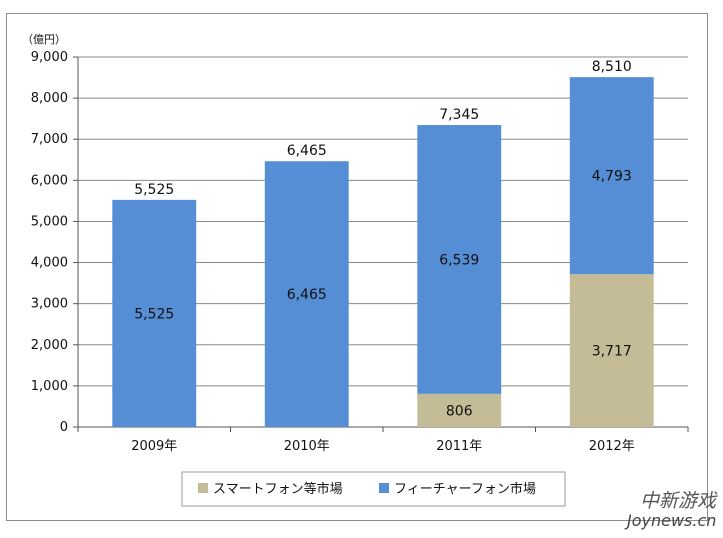  I want to click on bar-value-label: 6,539, so click(459, 260).